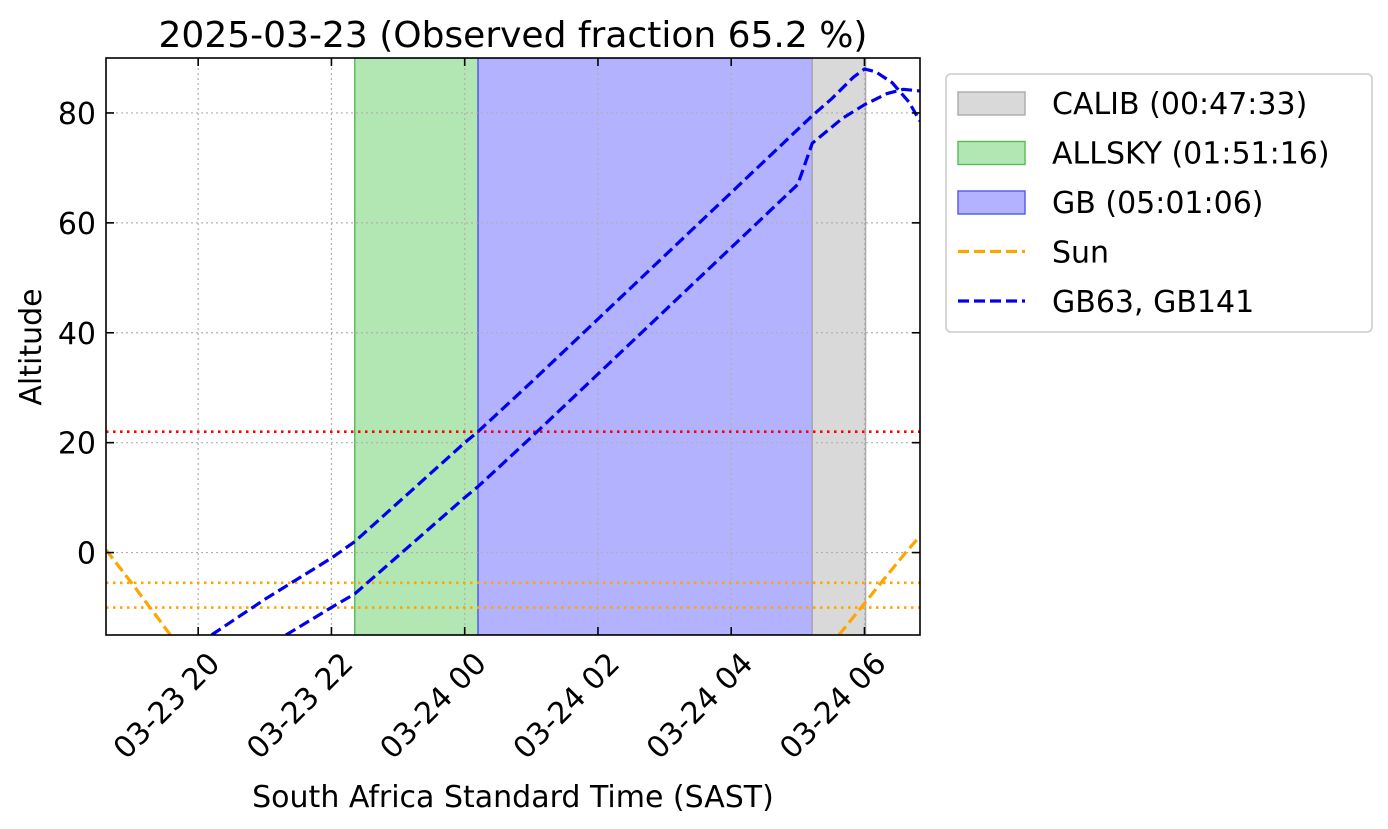  What do you see at coordinates (77, 334) in the screenshot?
I see `y-tick-label: 40` at bounding box center [77, 334].